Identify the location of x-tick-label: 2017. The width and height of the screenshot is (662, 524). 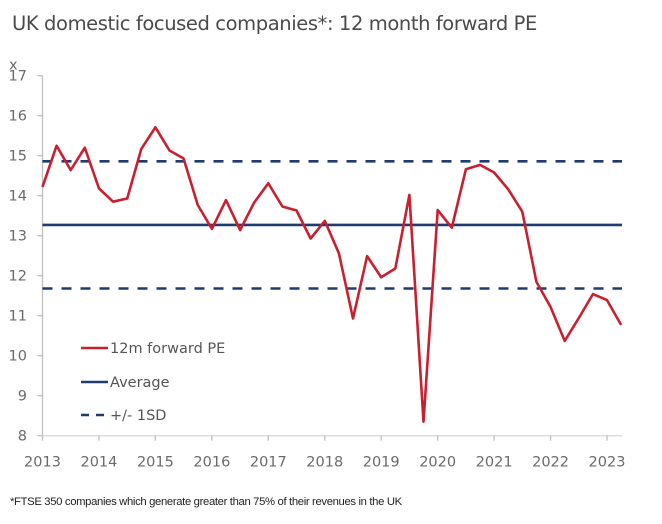
(268, 463).